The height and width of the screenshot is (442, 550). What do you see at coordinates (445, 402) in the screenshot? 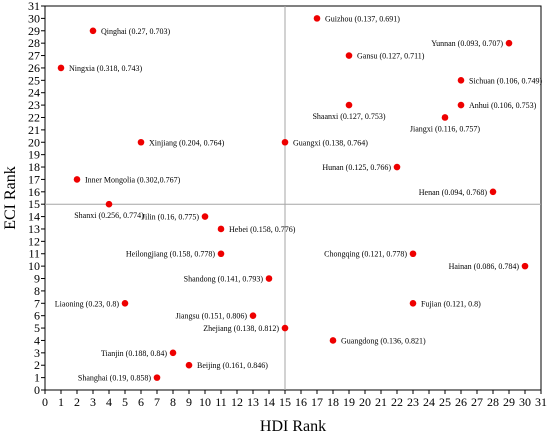
I see `x-tick-label: 25` at bounding box center [445, 402].